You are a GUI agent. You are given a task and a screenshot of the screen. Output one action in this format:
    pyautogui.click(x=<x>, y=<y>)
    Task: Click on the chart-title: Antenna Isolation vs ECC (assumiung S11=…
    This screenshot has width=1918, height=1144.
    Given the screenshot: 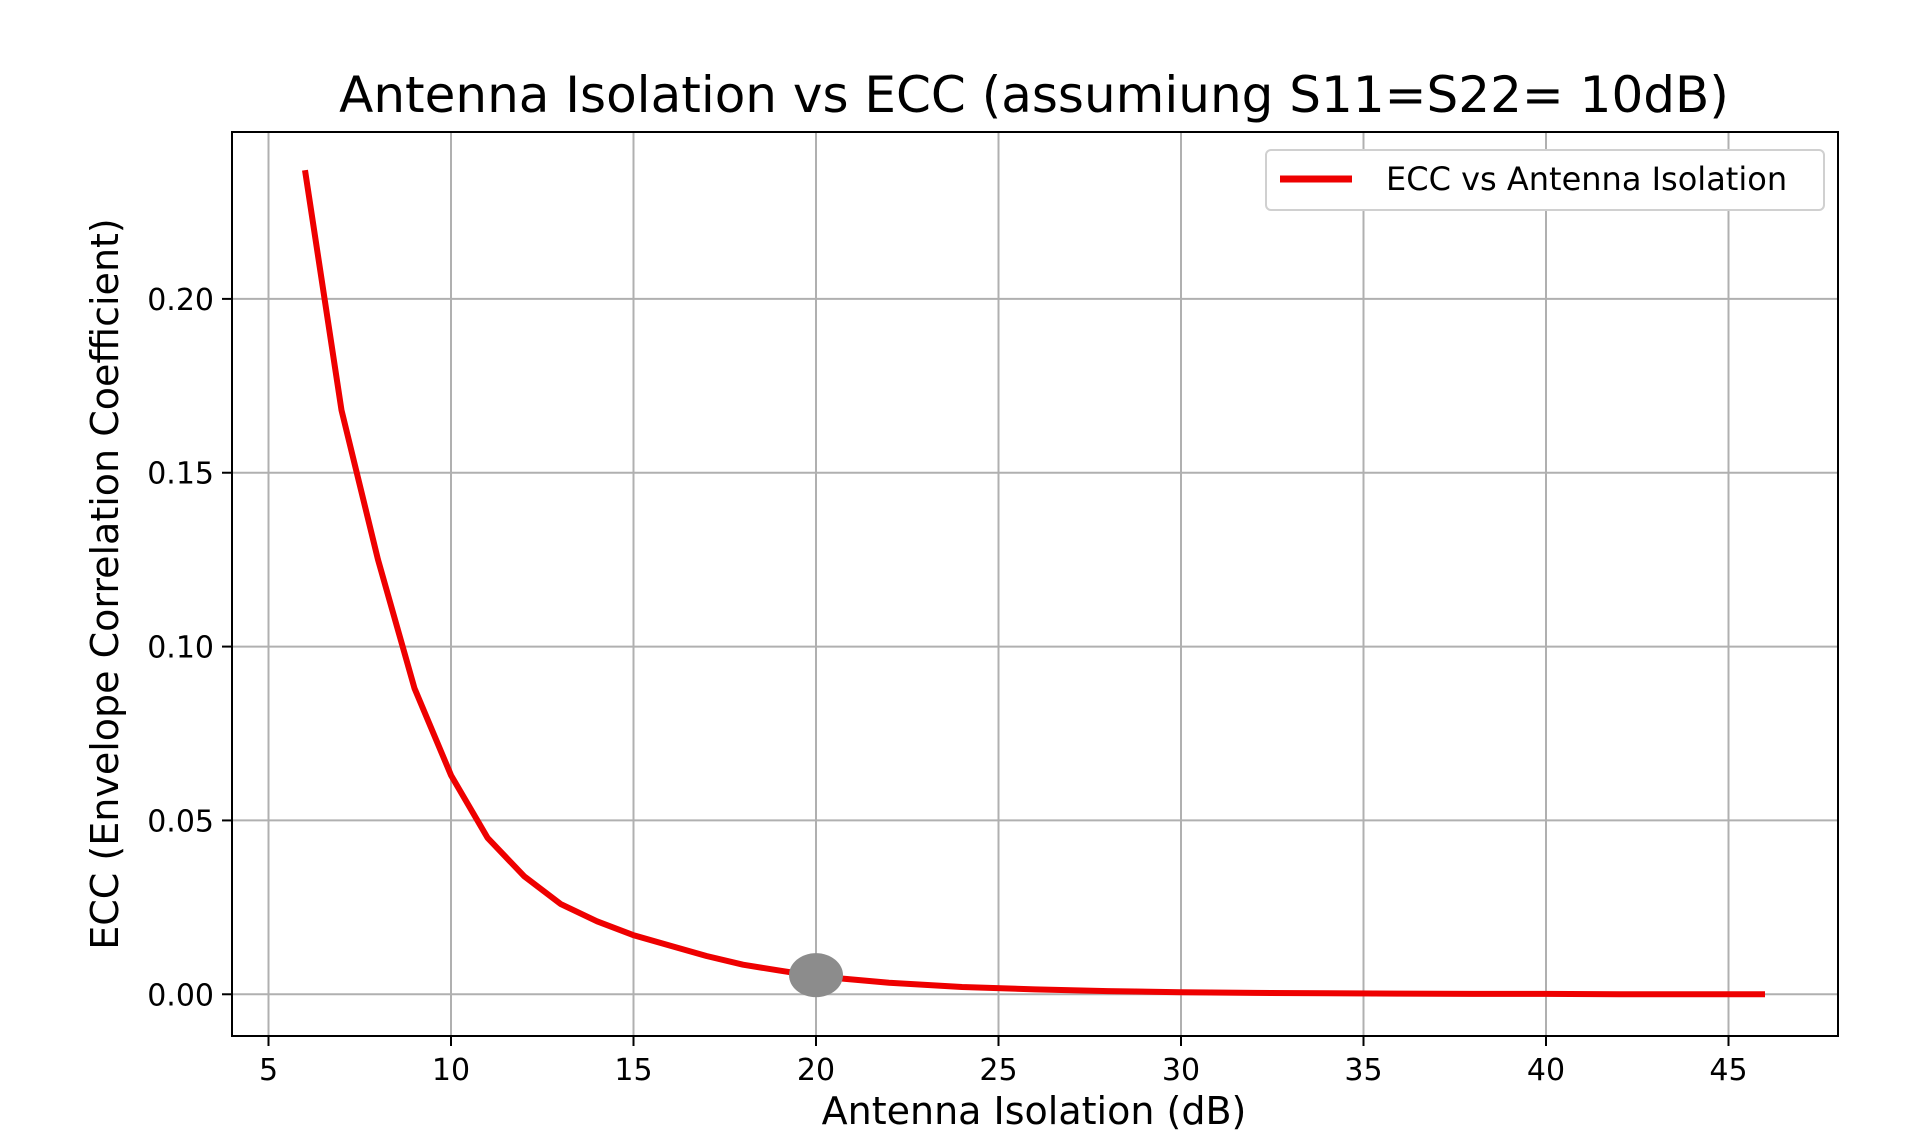 What is the action you would take?
    pyautogui.click(x=1034, y=95)
    